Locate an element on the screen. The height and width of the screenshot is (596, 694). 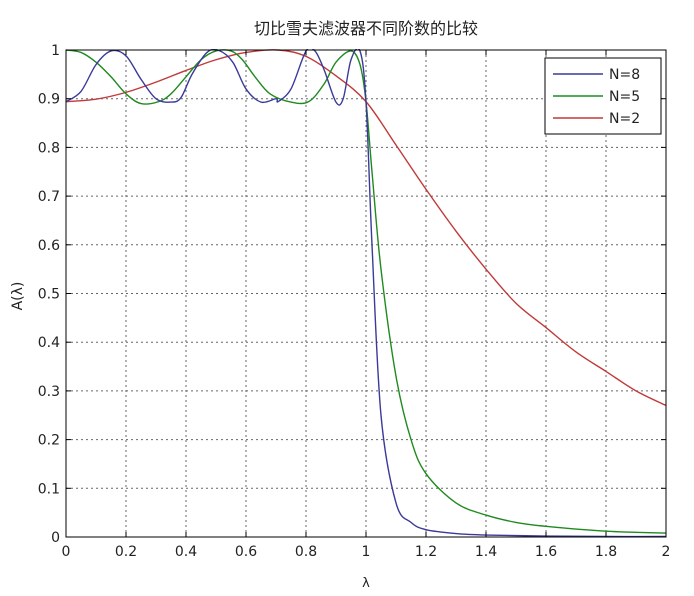
legend-label: N=5 is located at coordinates (624, 97).